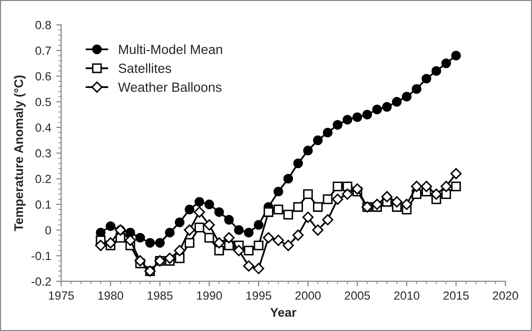 The height and width of the screenshot is (331, 532). I want to click on x-tick-label: 1985, so click(160, 295).